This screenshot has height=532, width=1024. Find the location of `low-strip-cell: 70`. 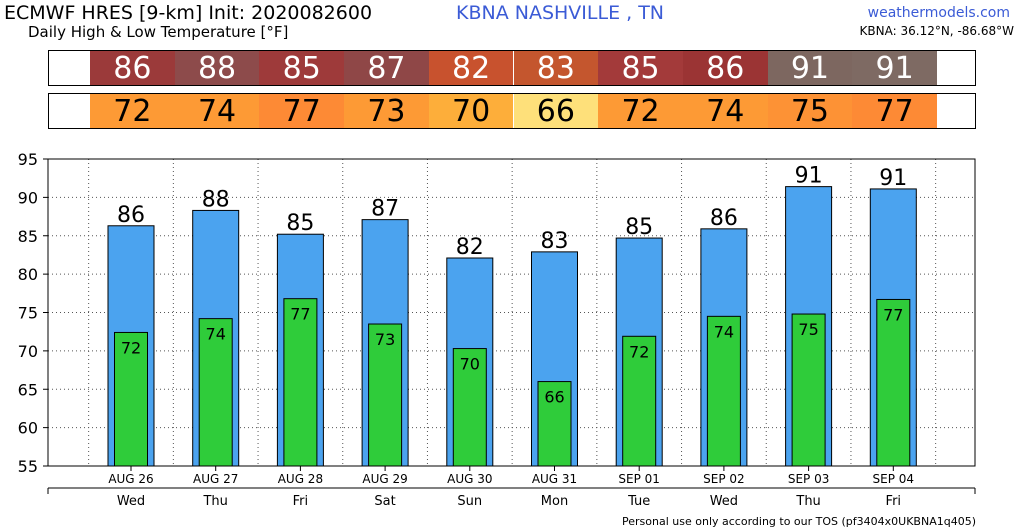

low-strip-cell: 70 is located at coordinates (471, 111).